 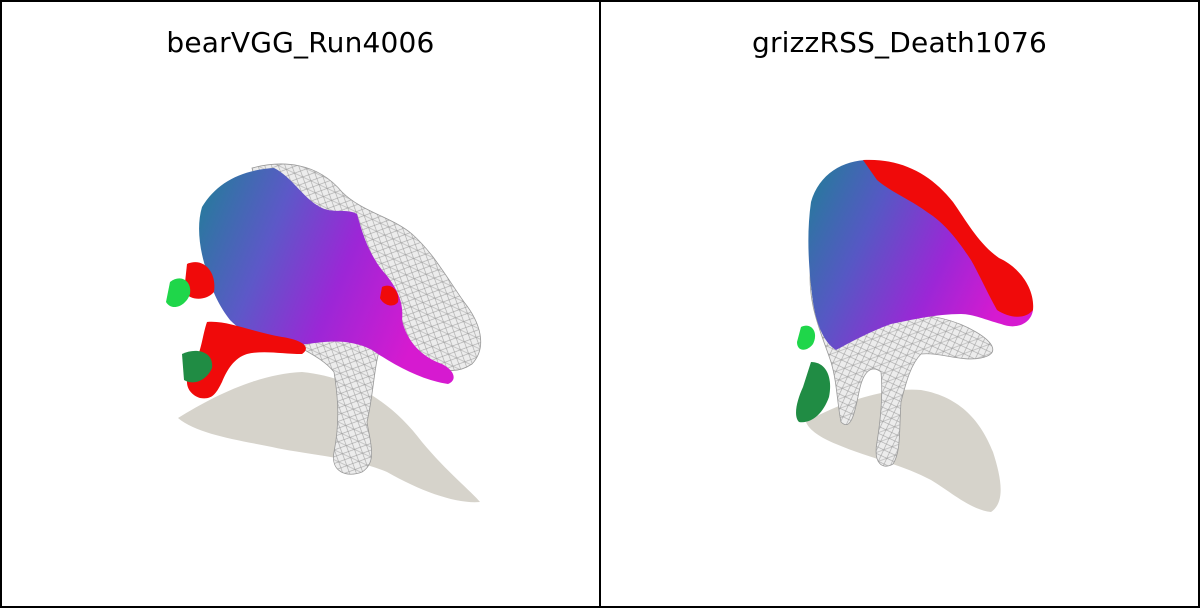 I want to click on panel-title: bearVGG_Run4006, so click(x=300, y=42).